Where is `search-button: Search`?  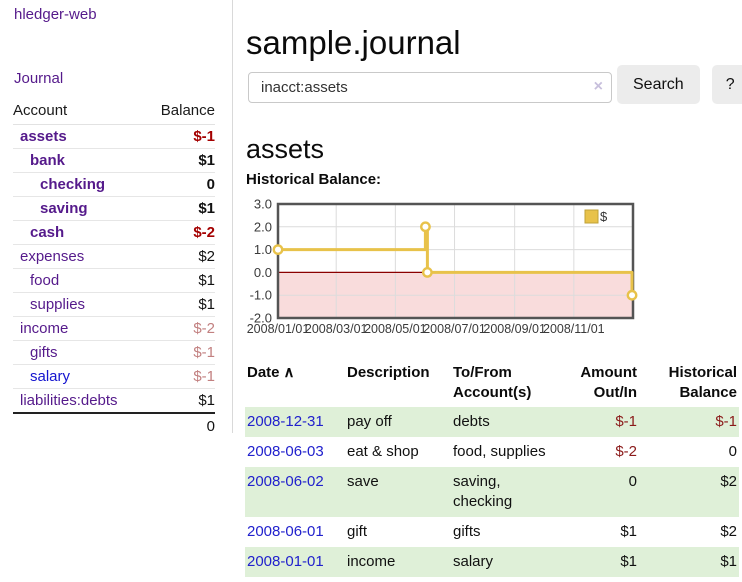
search-button: Search is located at coordinates (658, 84).